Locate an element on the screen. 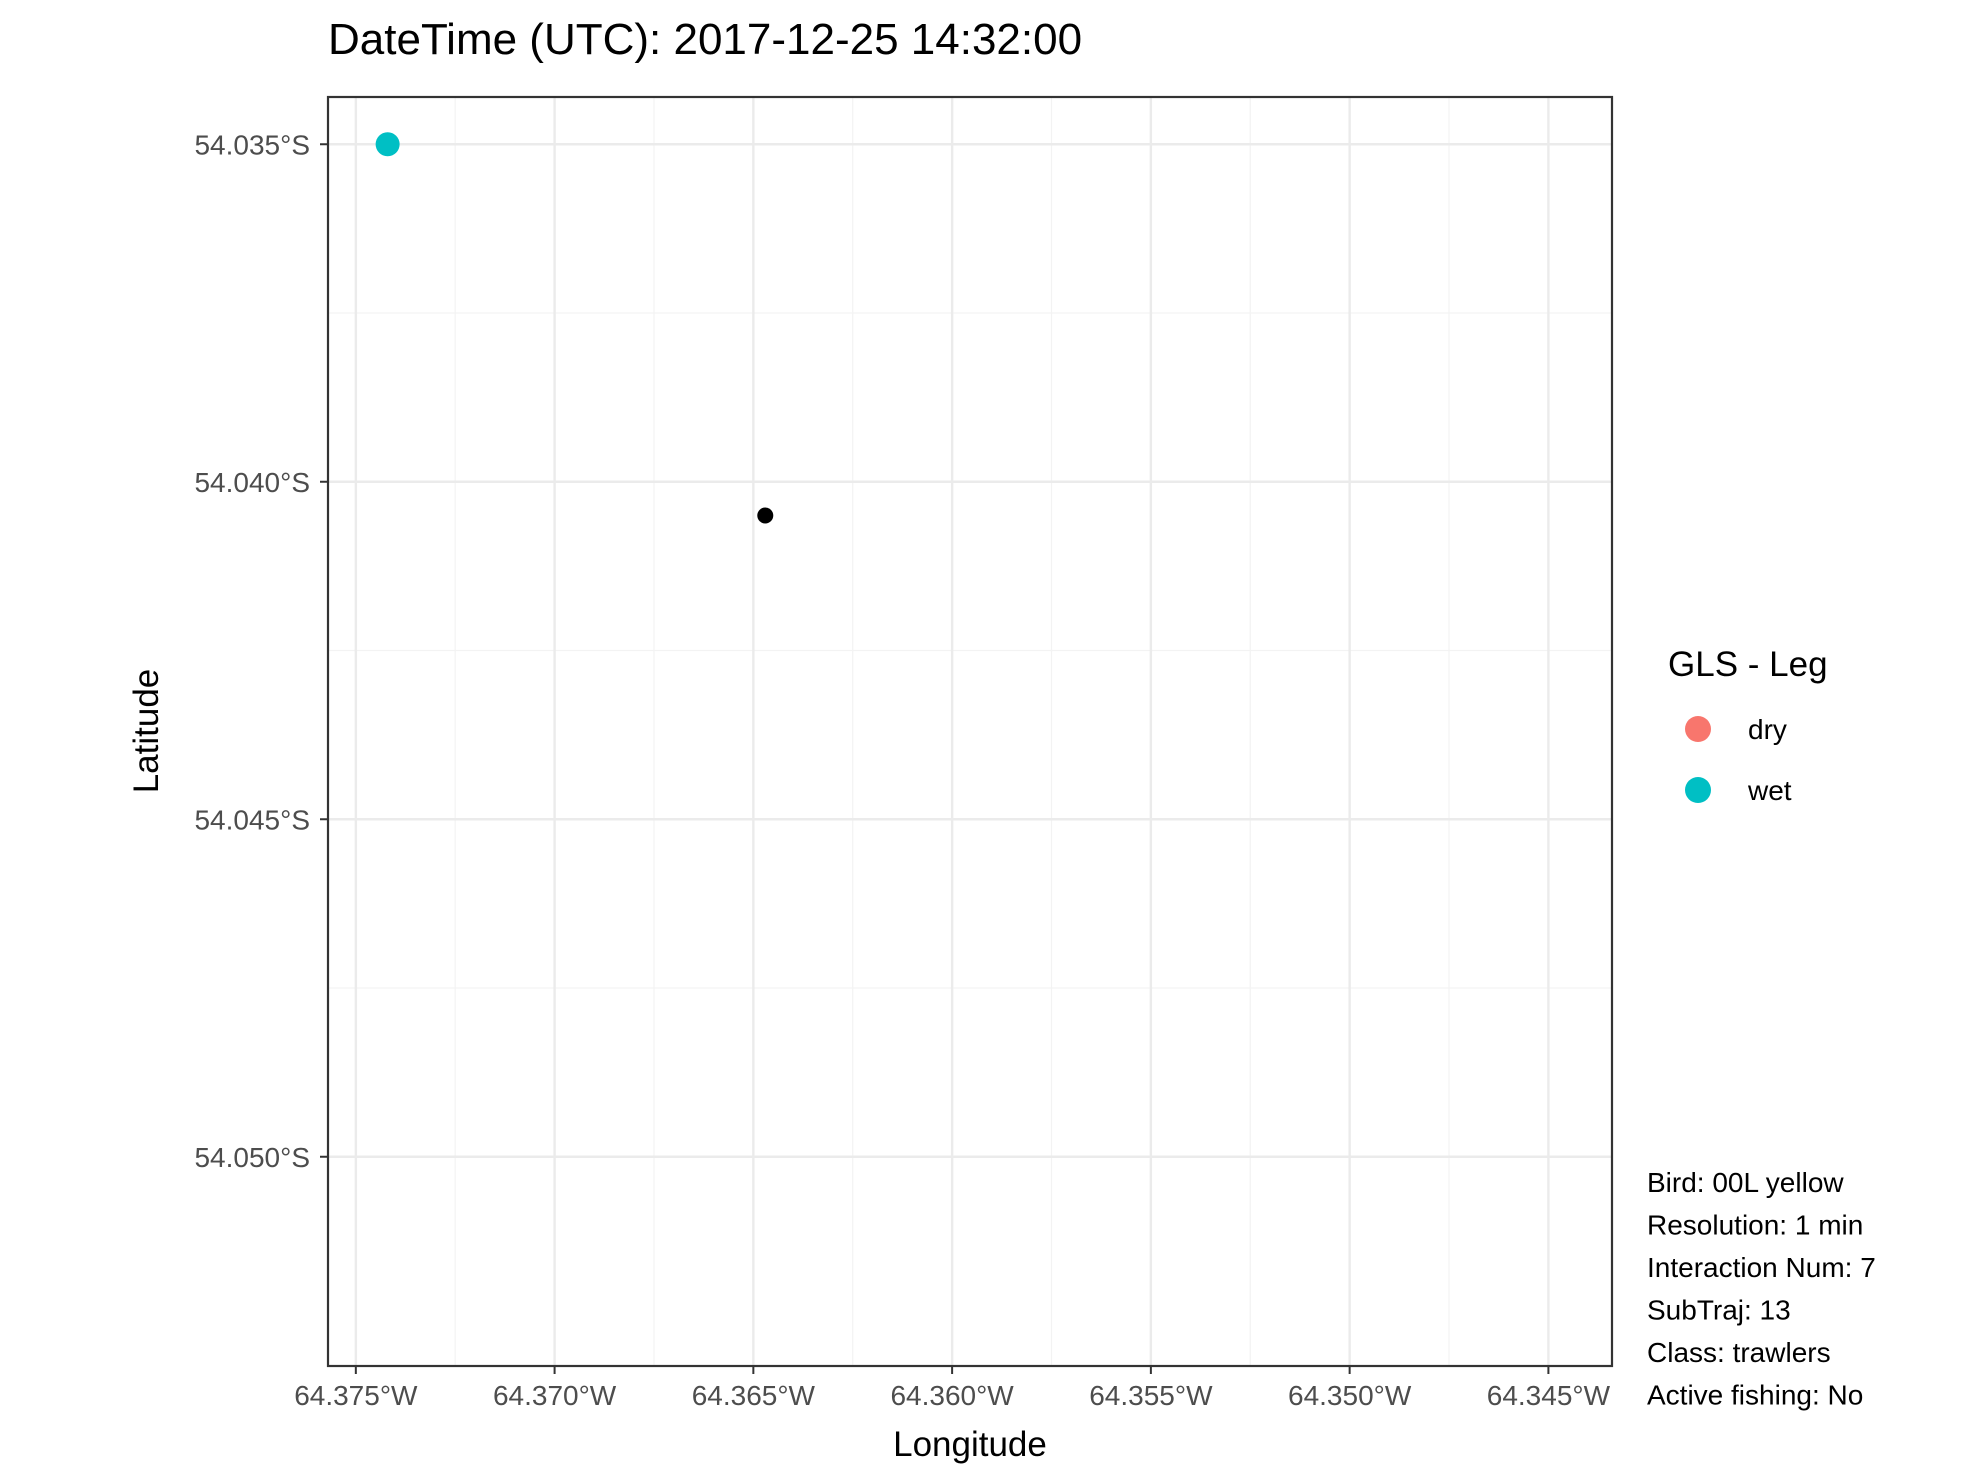  x-tick-label: 64.350°W is located at coordinates (1350, 1395).